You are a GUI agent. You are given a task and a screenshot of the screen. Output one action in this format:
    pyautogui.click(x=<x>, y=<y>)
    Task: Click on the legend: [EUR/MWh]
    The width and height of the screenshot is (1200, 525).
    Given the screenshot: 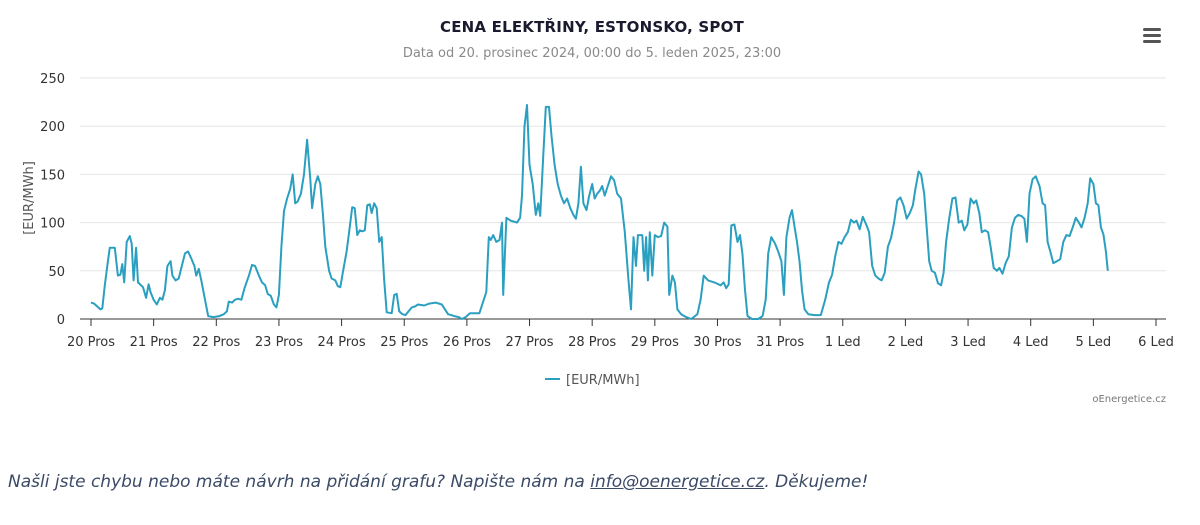 What is the action you would take?
    pyautogui.click(x=592, y=380)
    